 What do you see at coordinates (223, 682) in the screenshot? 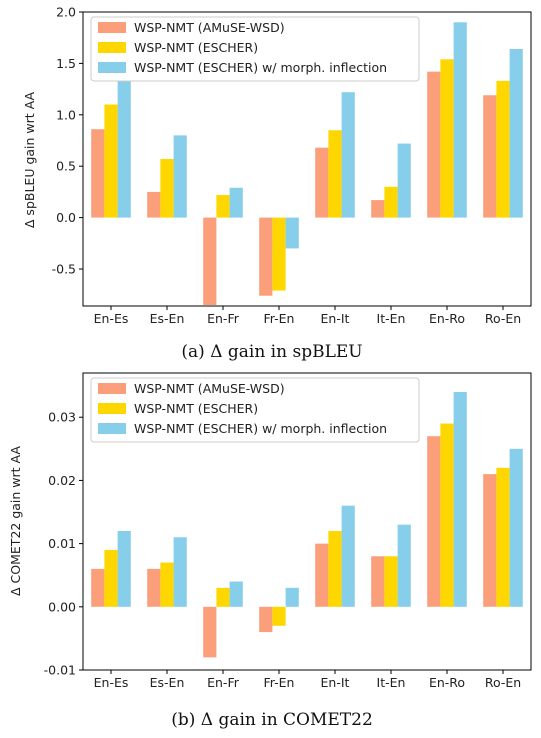
I see `chart-b-x-tick-label: En-Fr` at bounding box center [223, 682].